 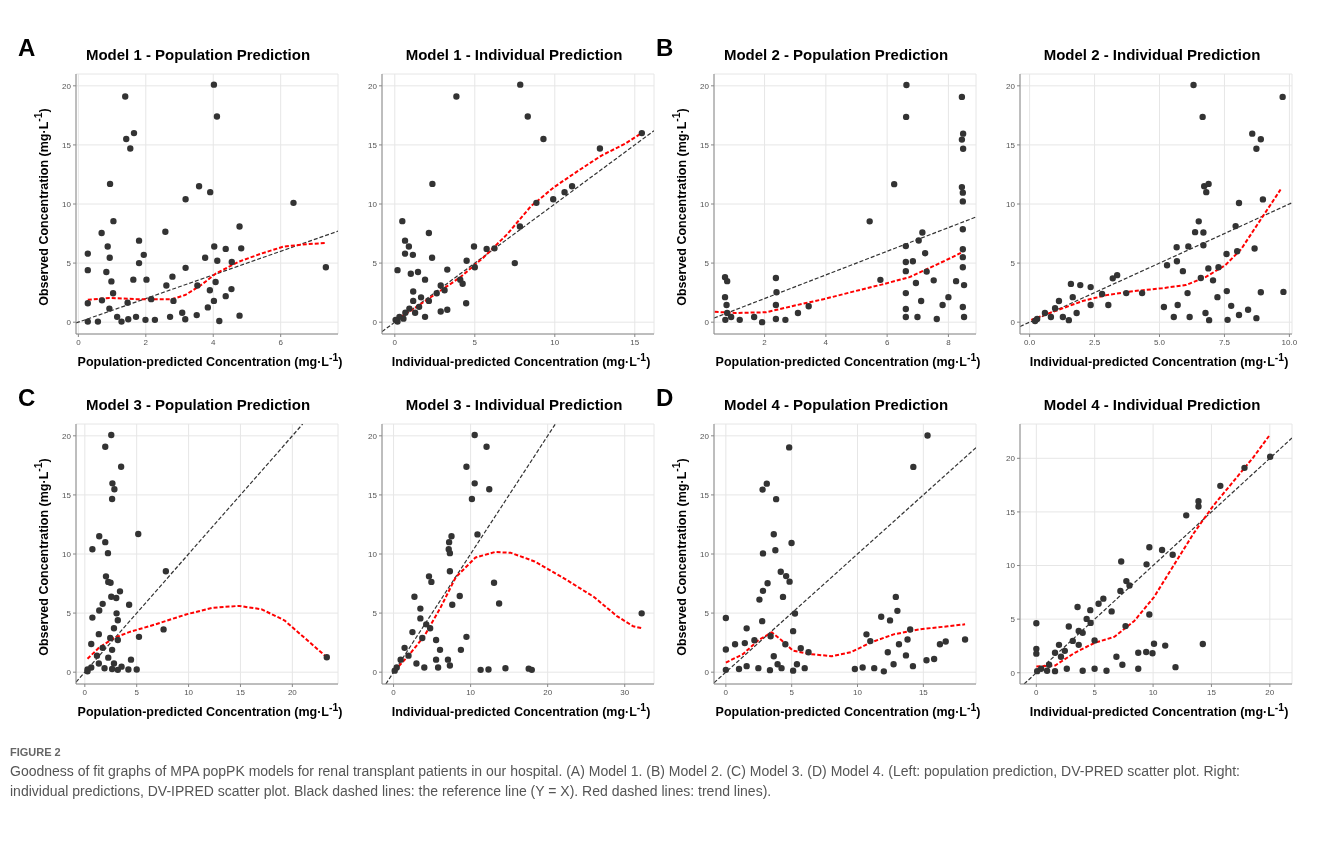 What do you see at coordinates (1270, 692) in the screenshot?
I see `x-tick-label: 20` at bounding box center [1270, 692].